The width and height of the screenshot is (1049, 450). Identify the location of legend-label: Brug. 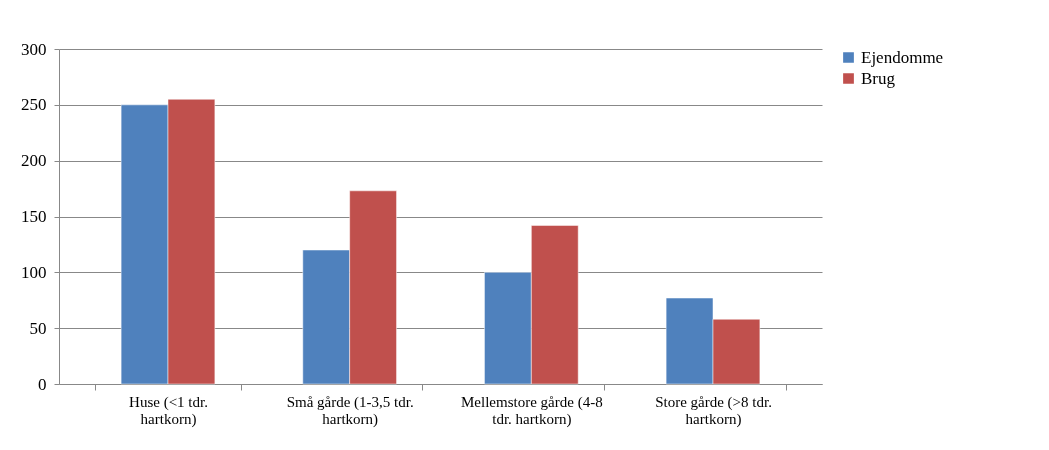
(878, 78).